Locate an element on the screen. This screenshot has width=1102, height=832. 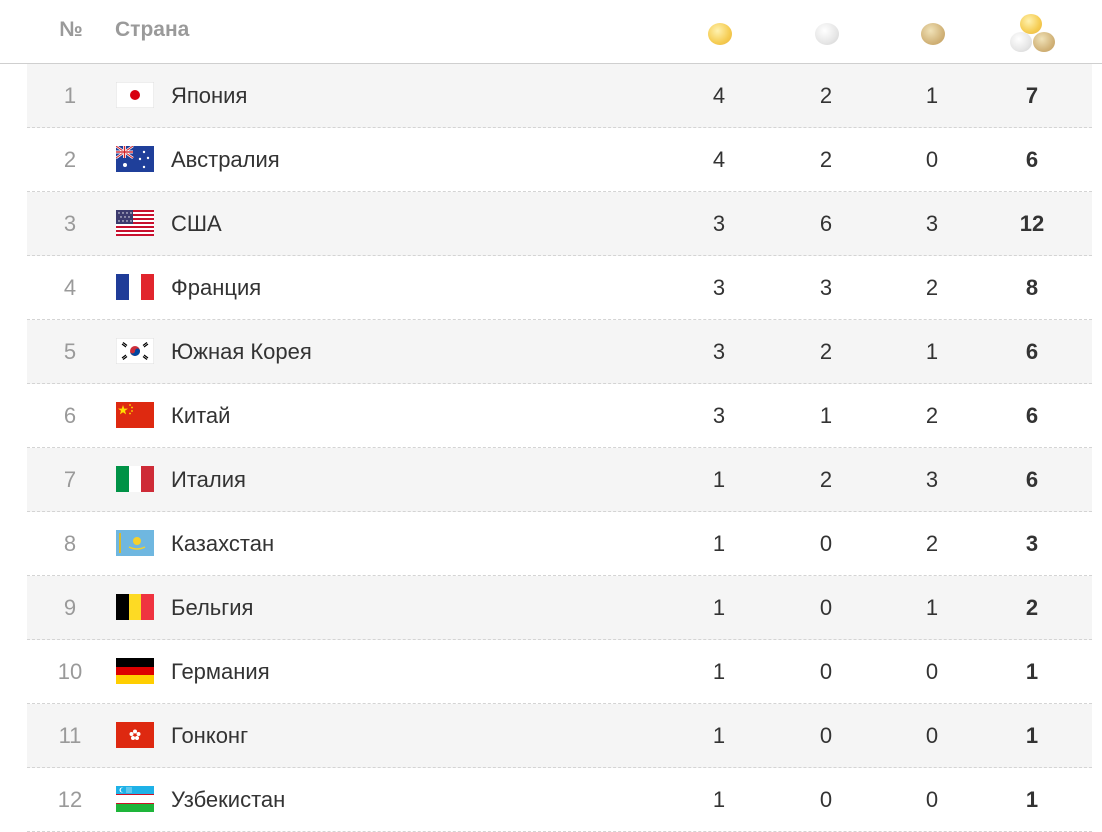
table-row: 5 Южная Корея 3 2 1 6 is located at coordinates (559, 352).